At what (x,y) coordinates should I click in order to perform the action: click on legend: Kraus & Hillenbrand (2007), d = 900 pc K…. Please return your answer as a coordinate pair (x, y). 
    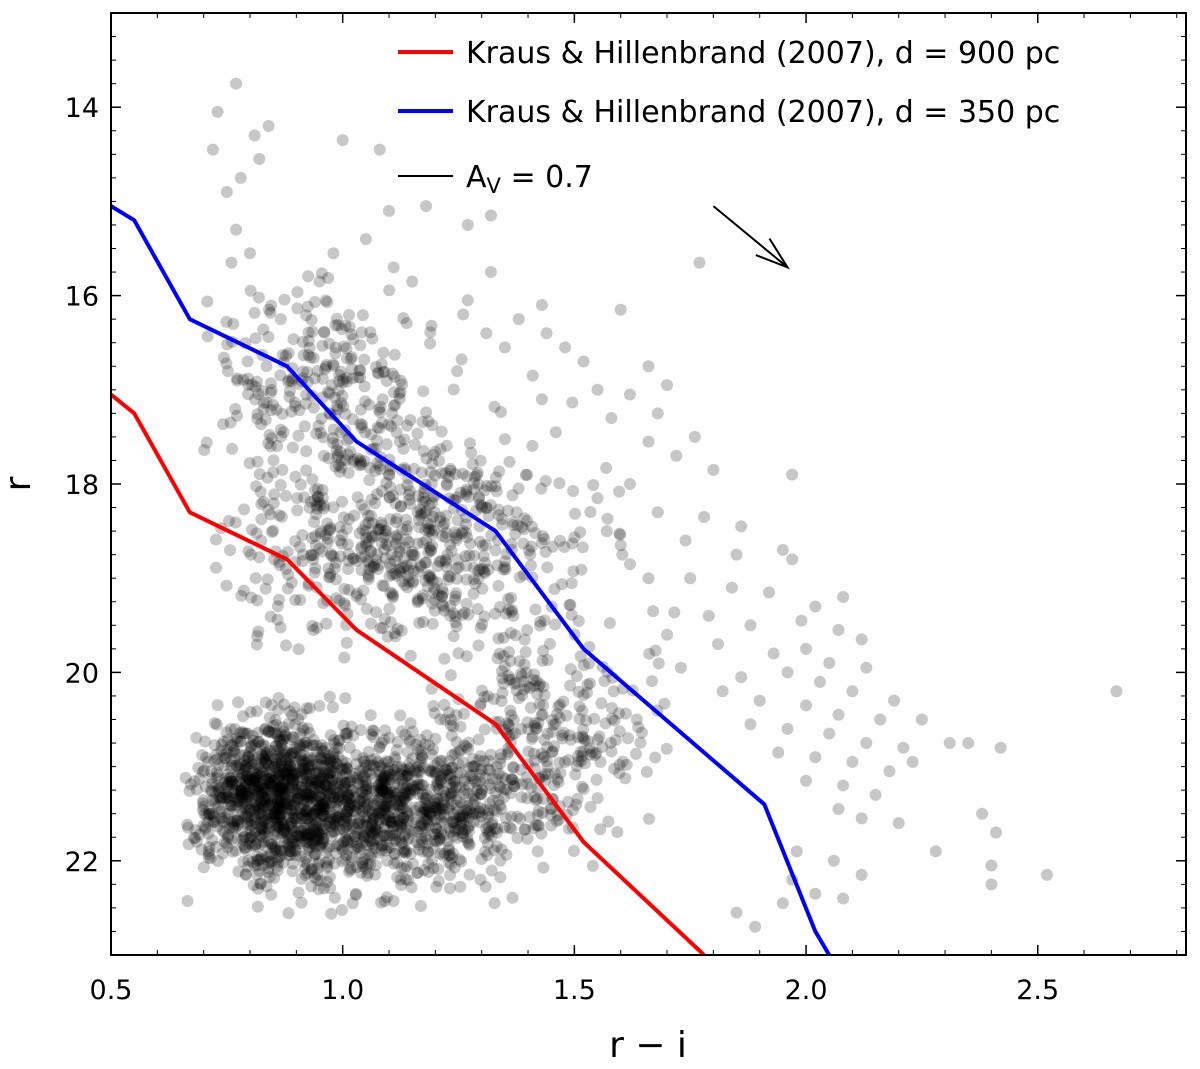
    Looking at the image, I should click on (729, 117).